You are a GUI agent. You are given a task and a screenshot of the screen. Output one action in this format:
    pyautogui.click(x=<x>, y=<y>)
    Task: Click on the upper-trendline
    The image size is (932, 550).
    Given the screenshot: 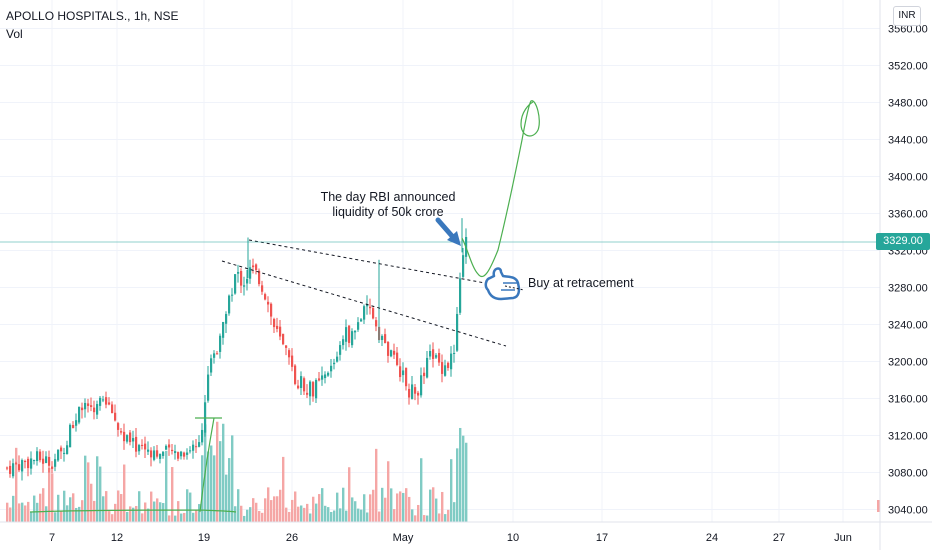 What is the action you would take?
    pyautogui.click(x=383, y=264)
    